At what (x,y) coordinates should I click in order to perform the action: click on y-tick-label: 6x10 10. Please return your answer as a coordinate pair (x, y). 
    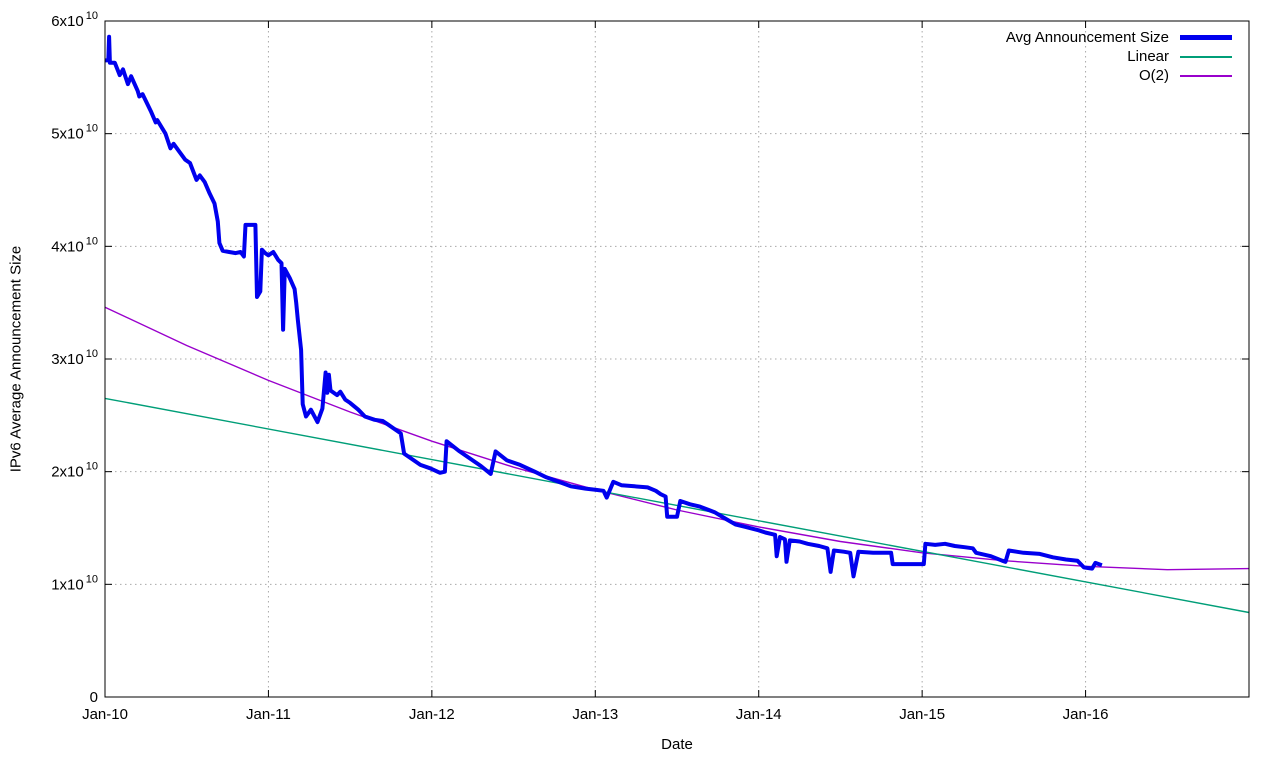
    Looking at the image, I should click on (74, 20).